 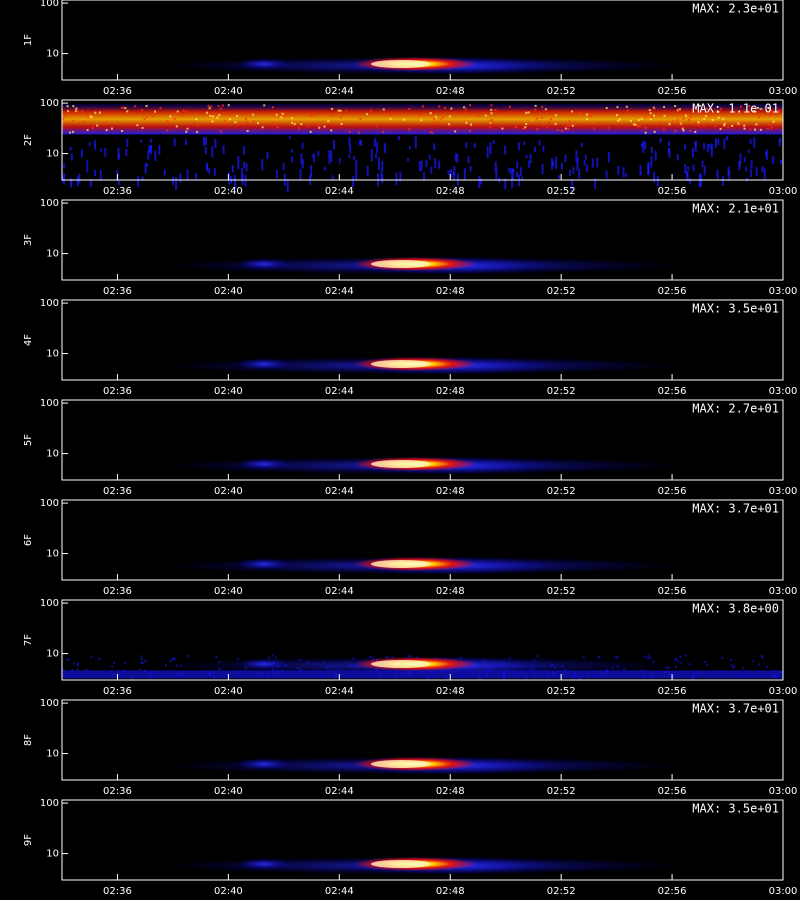 What do you see at coordinates (228, 91) in the screenshot?
I see `x-tick-label: 02:40` at bounding box center [228, 91].